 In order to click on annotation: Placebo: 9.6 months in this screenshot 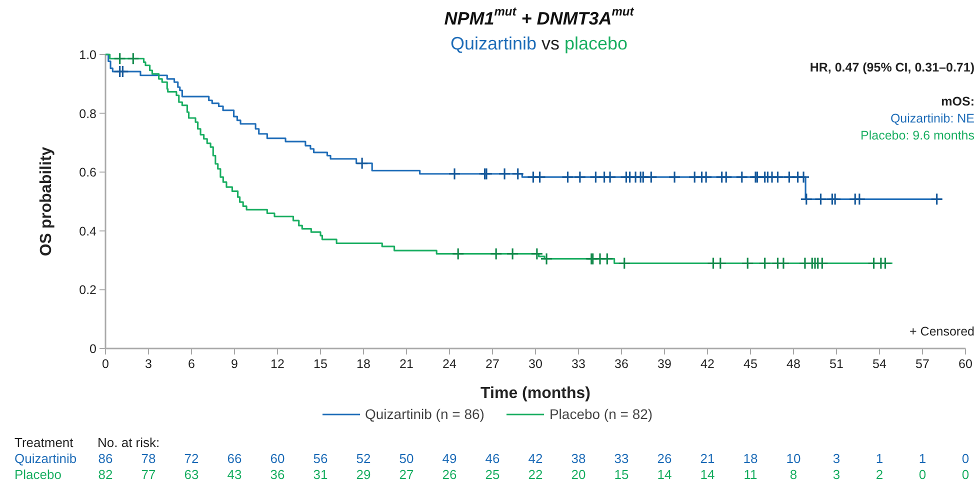, I will do `click(917, 135)`.